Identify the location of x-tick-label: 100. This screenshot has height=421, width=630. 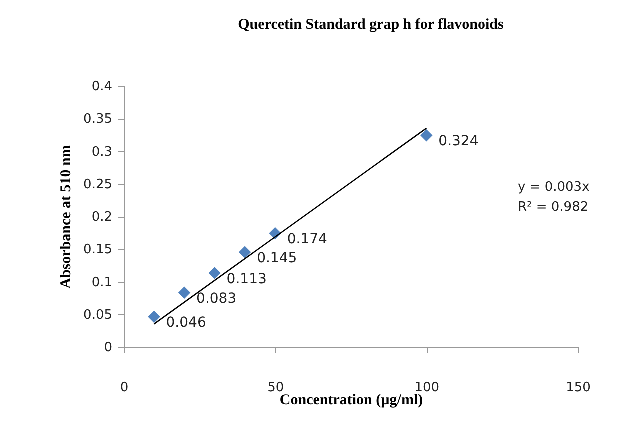
(427, 388).